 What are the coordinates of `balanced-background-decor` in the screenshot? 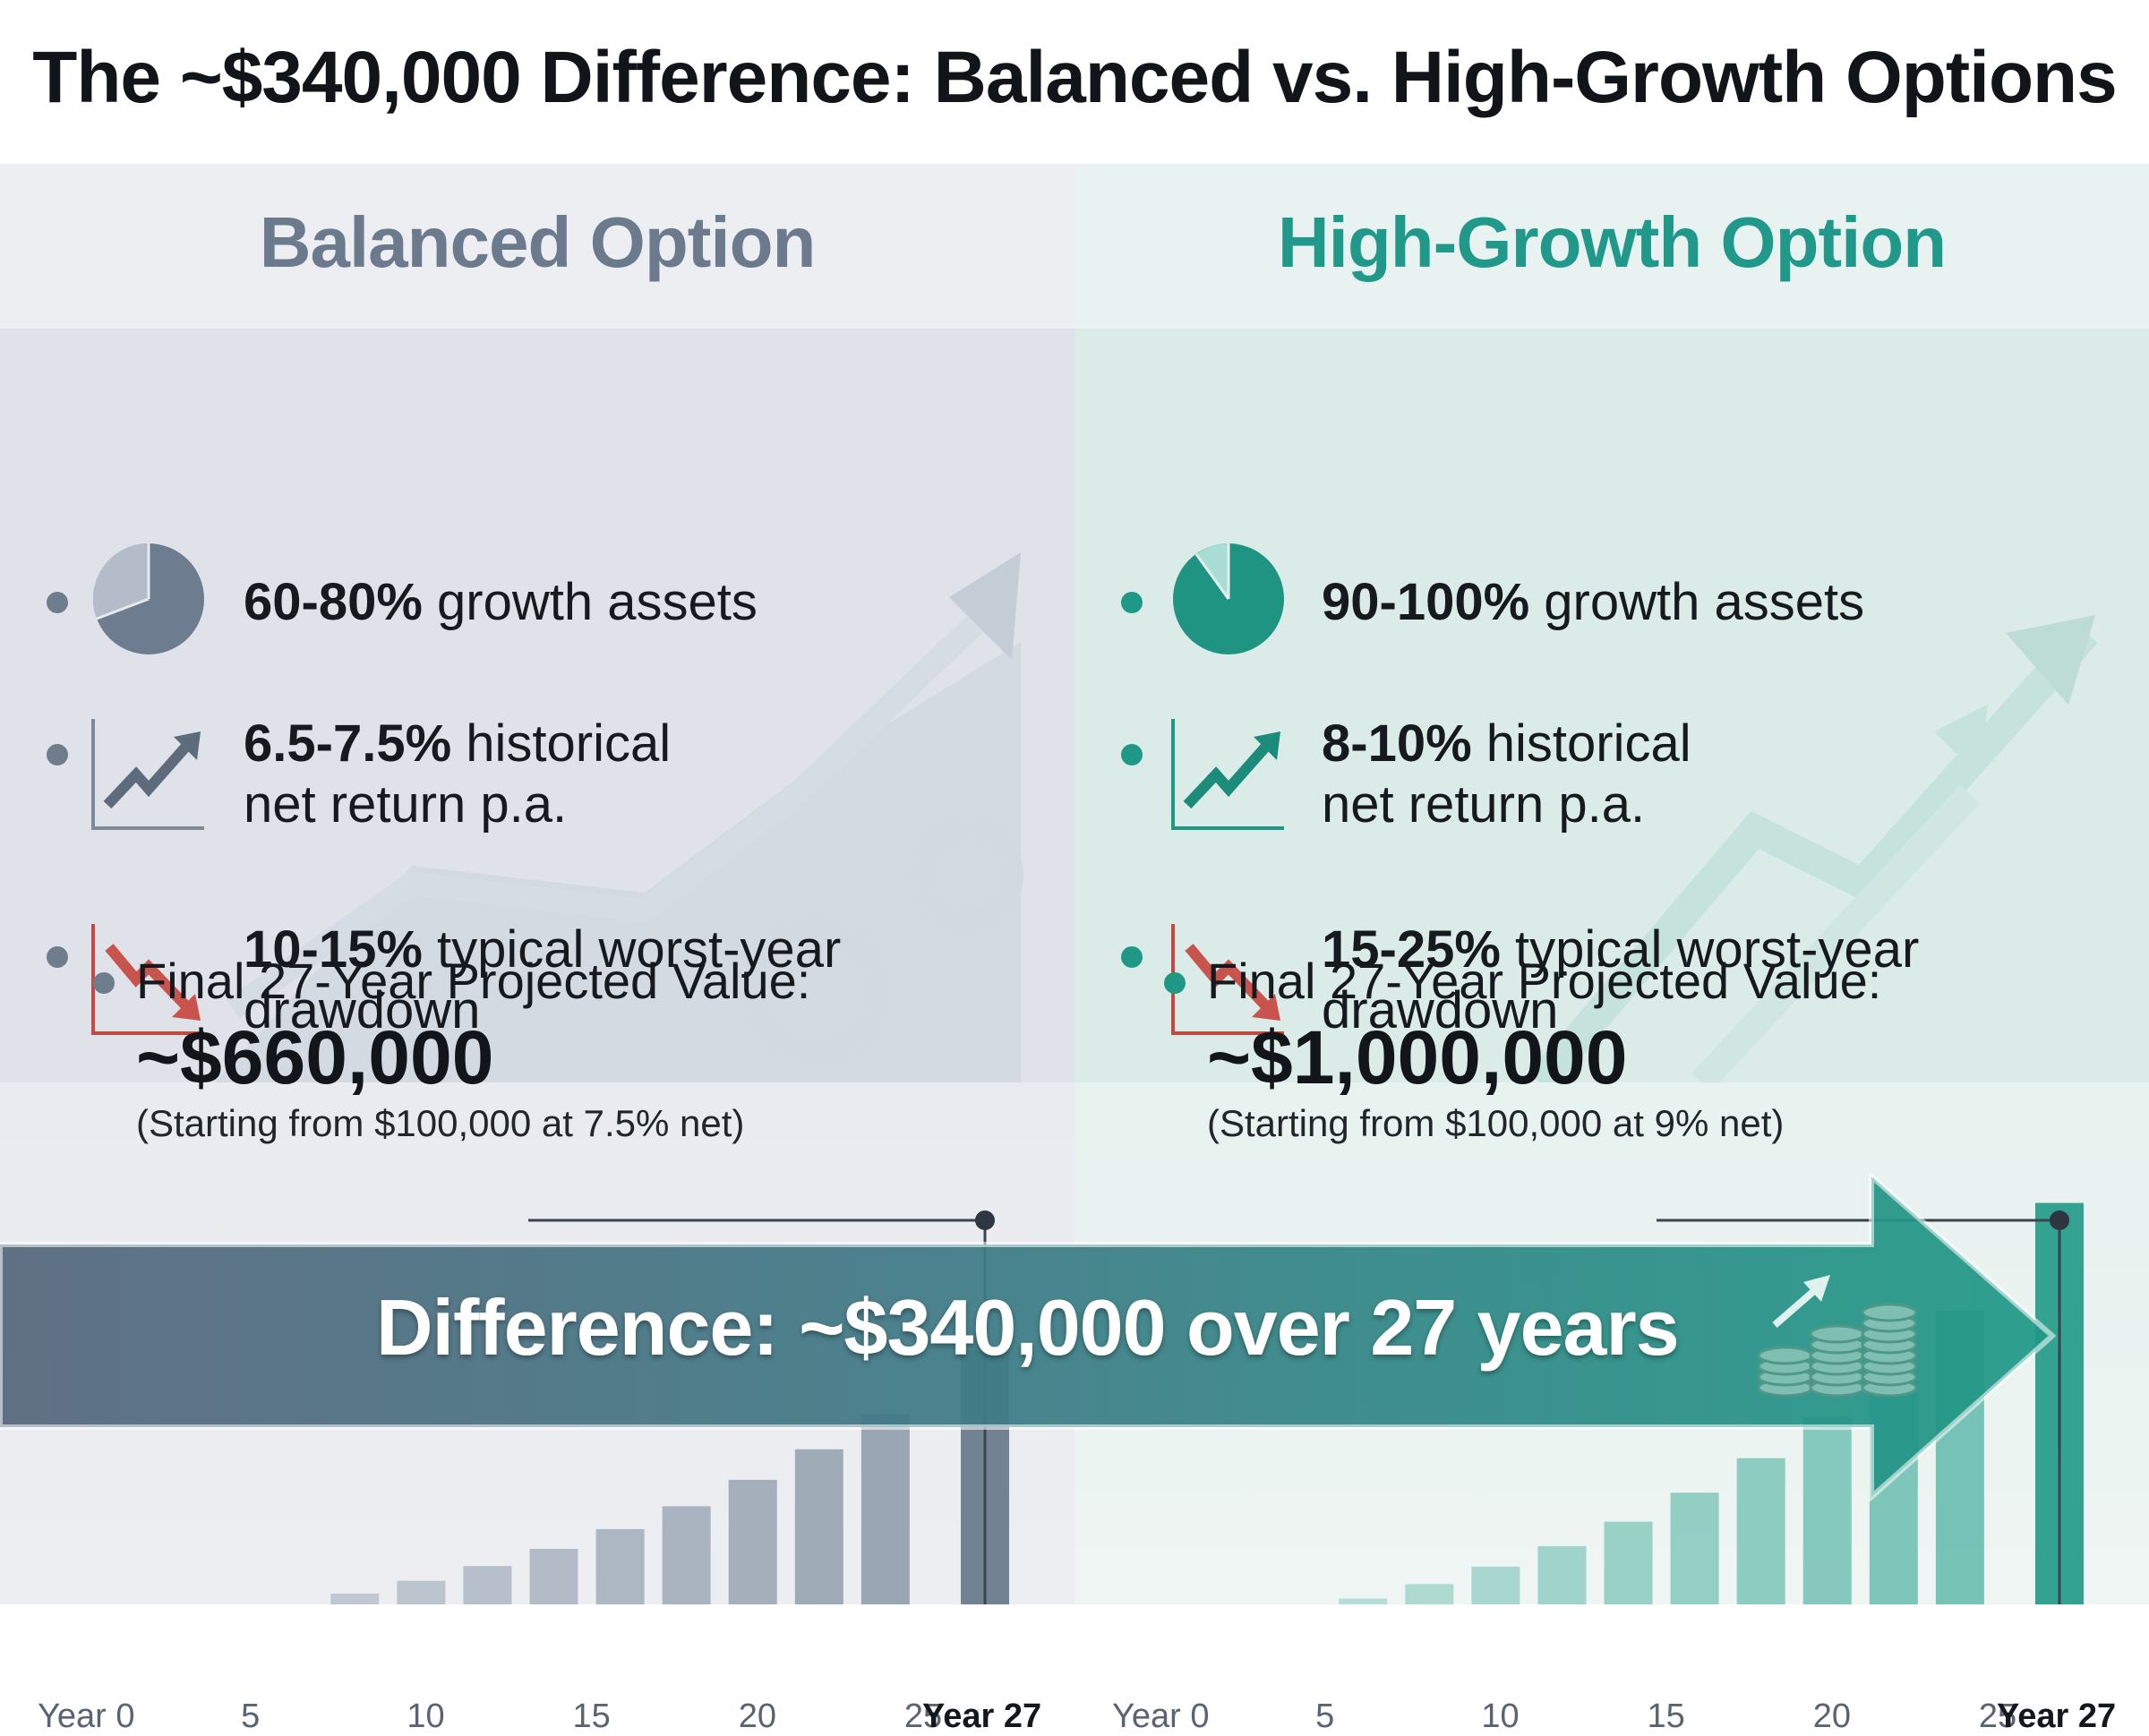 It's located at (619, 817).